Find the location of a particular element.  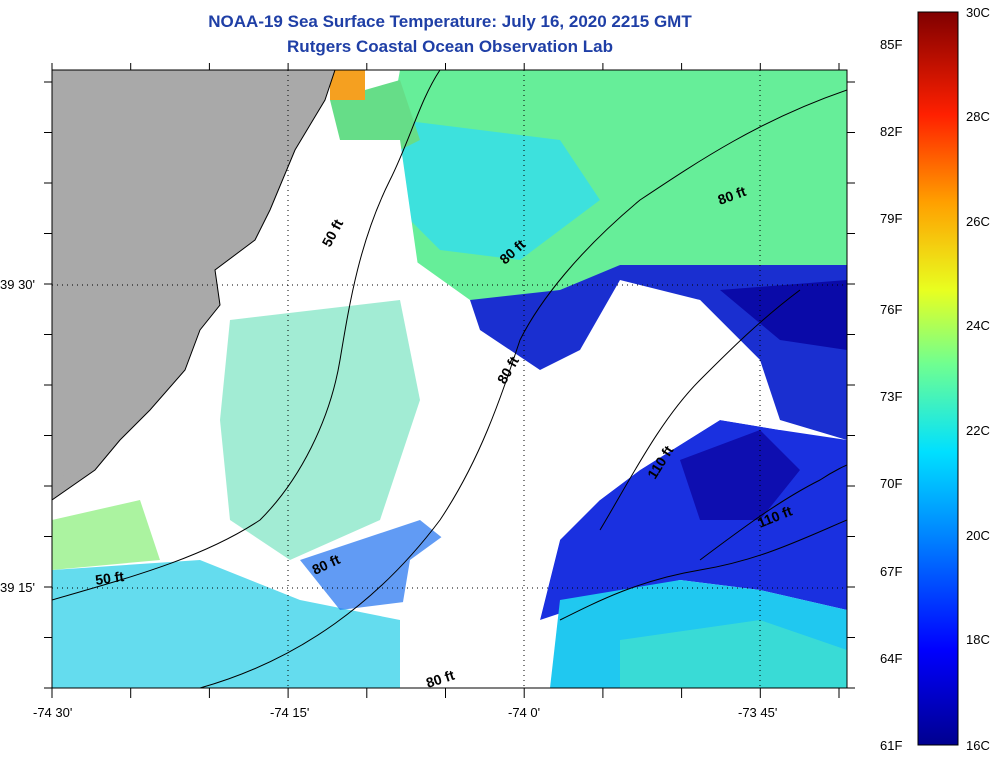

colorbar-c-label: 22C is located at coordinates (978, 430).